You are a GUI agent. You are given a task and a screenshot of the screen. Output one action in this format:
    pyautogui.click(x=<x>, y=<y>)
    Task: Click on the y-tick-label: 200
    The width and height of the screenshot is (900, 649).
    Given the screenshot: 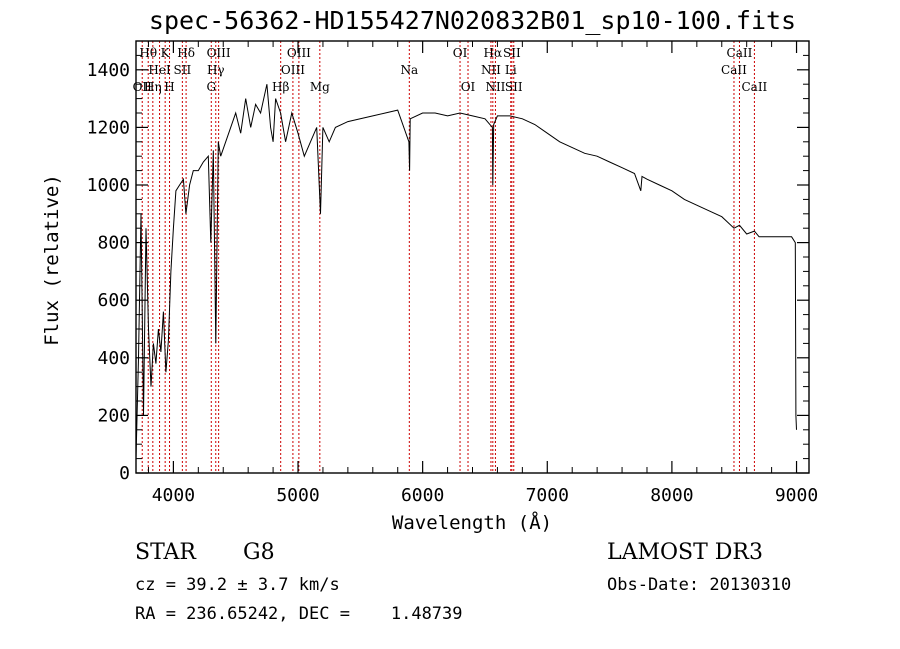 What is the action you would take?
    pyautogui.click(x=113, y=415)
    